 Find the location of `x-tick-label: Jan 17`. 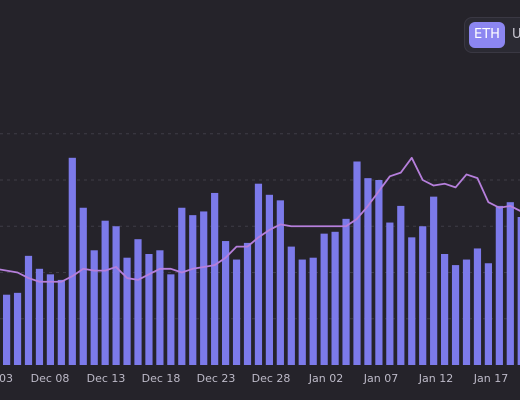

x-tick-label: Jan 17 is located at coordinates (490, 378).